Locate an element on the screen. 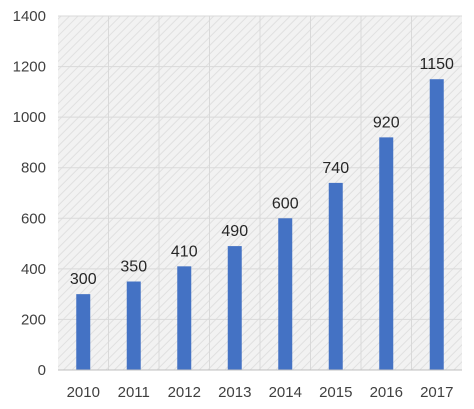  y-axis-ticks: 0 200 400 600 800 1000 1200 1400 is located at coordinates (29, 193).